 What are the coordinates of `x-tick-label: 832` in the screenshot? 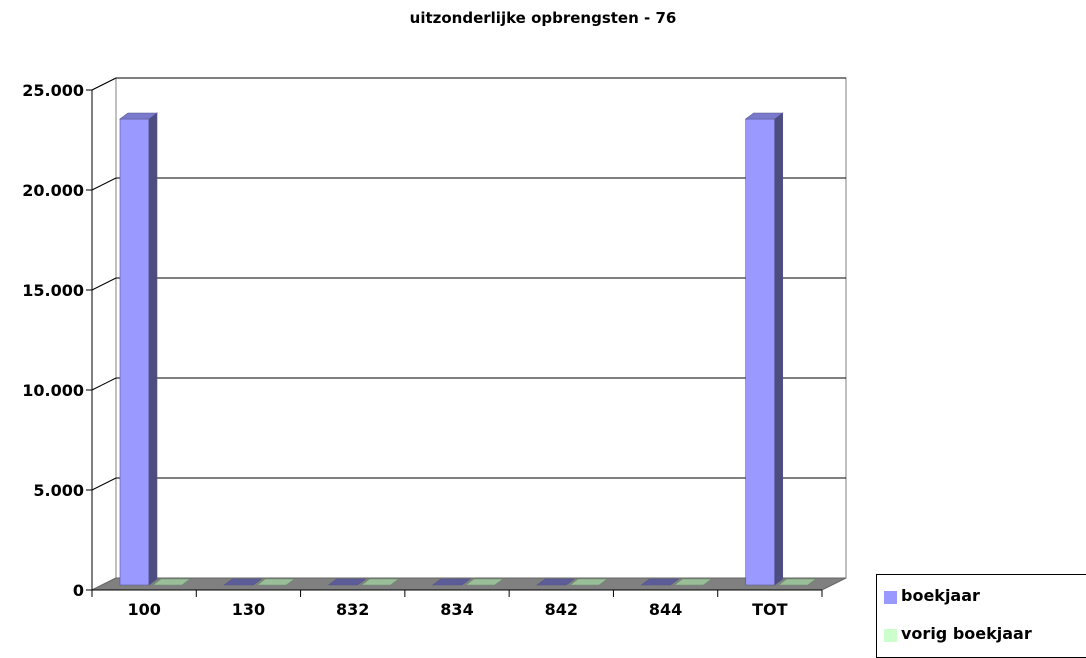 It's located at (352, 609).